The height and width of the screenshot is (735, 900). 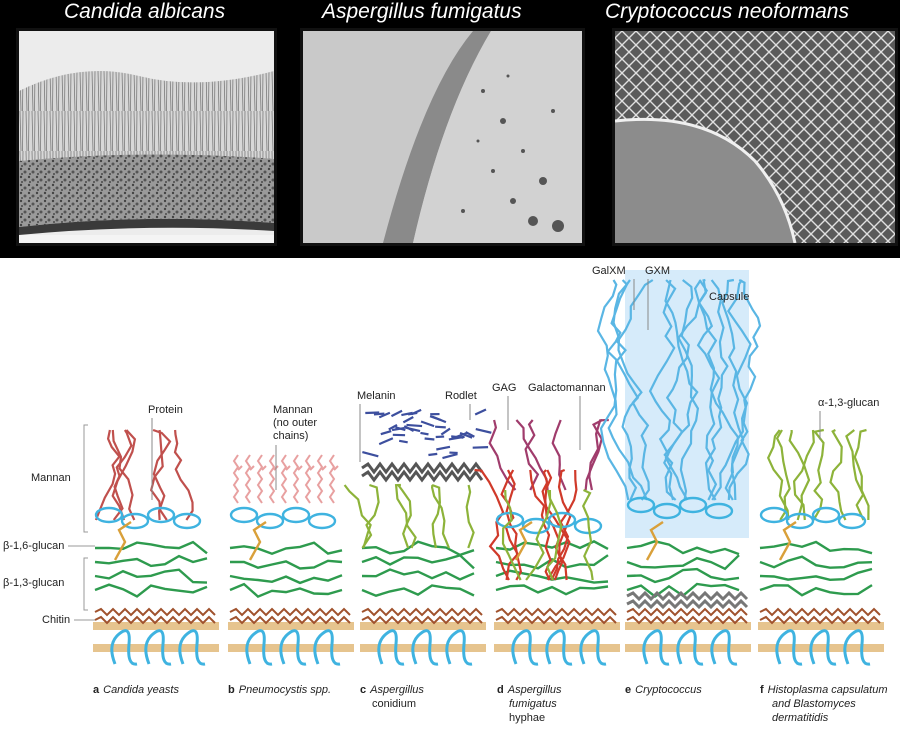 What do you see at coordinates (85, 478) in the screenshot?
I see `bracket-mannan` at bounding box center [85, 478].